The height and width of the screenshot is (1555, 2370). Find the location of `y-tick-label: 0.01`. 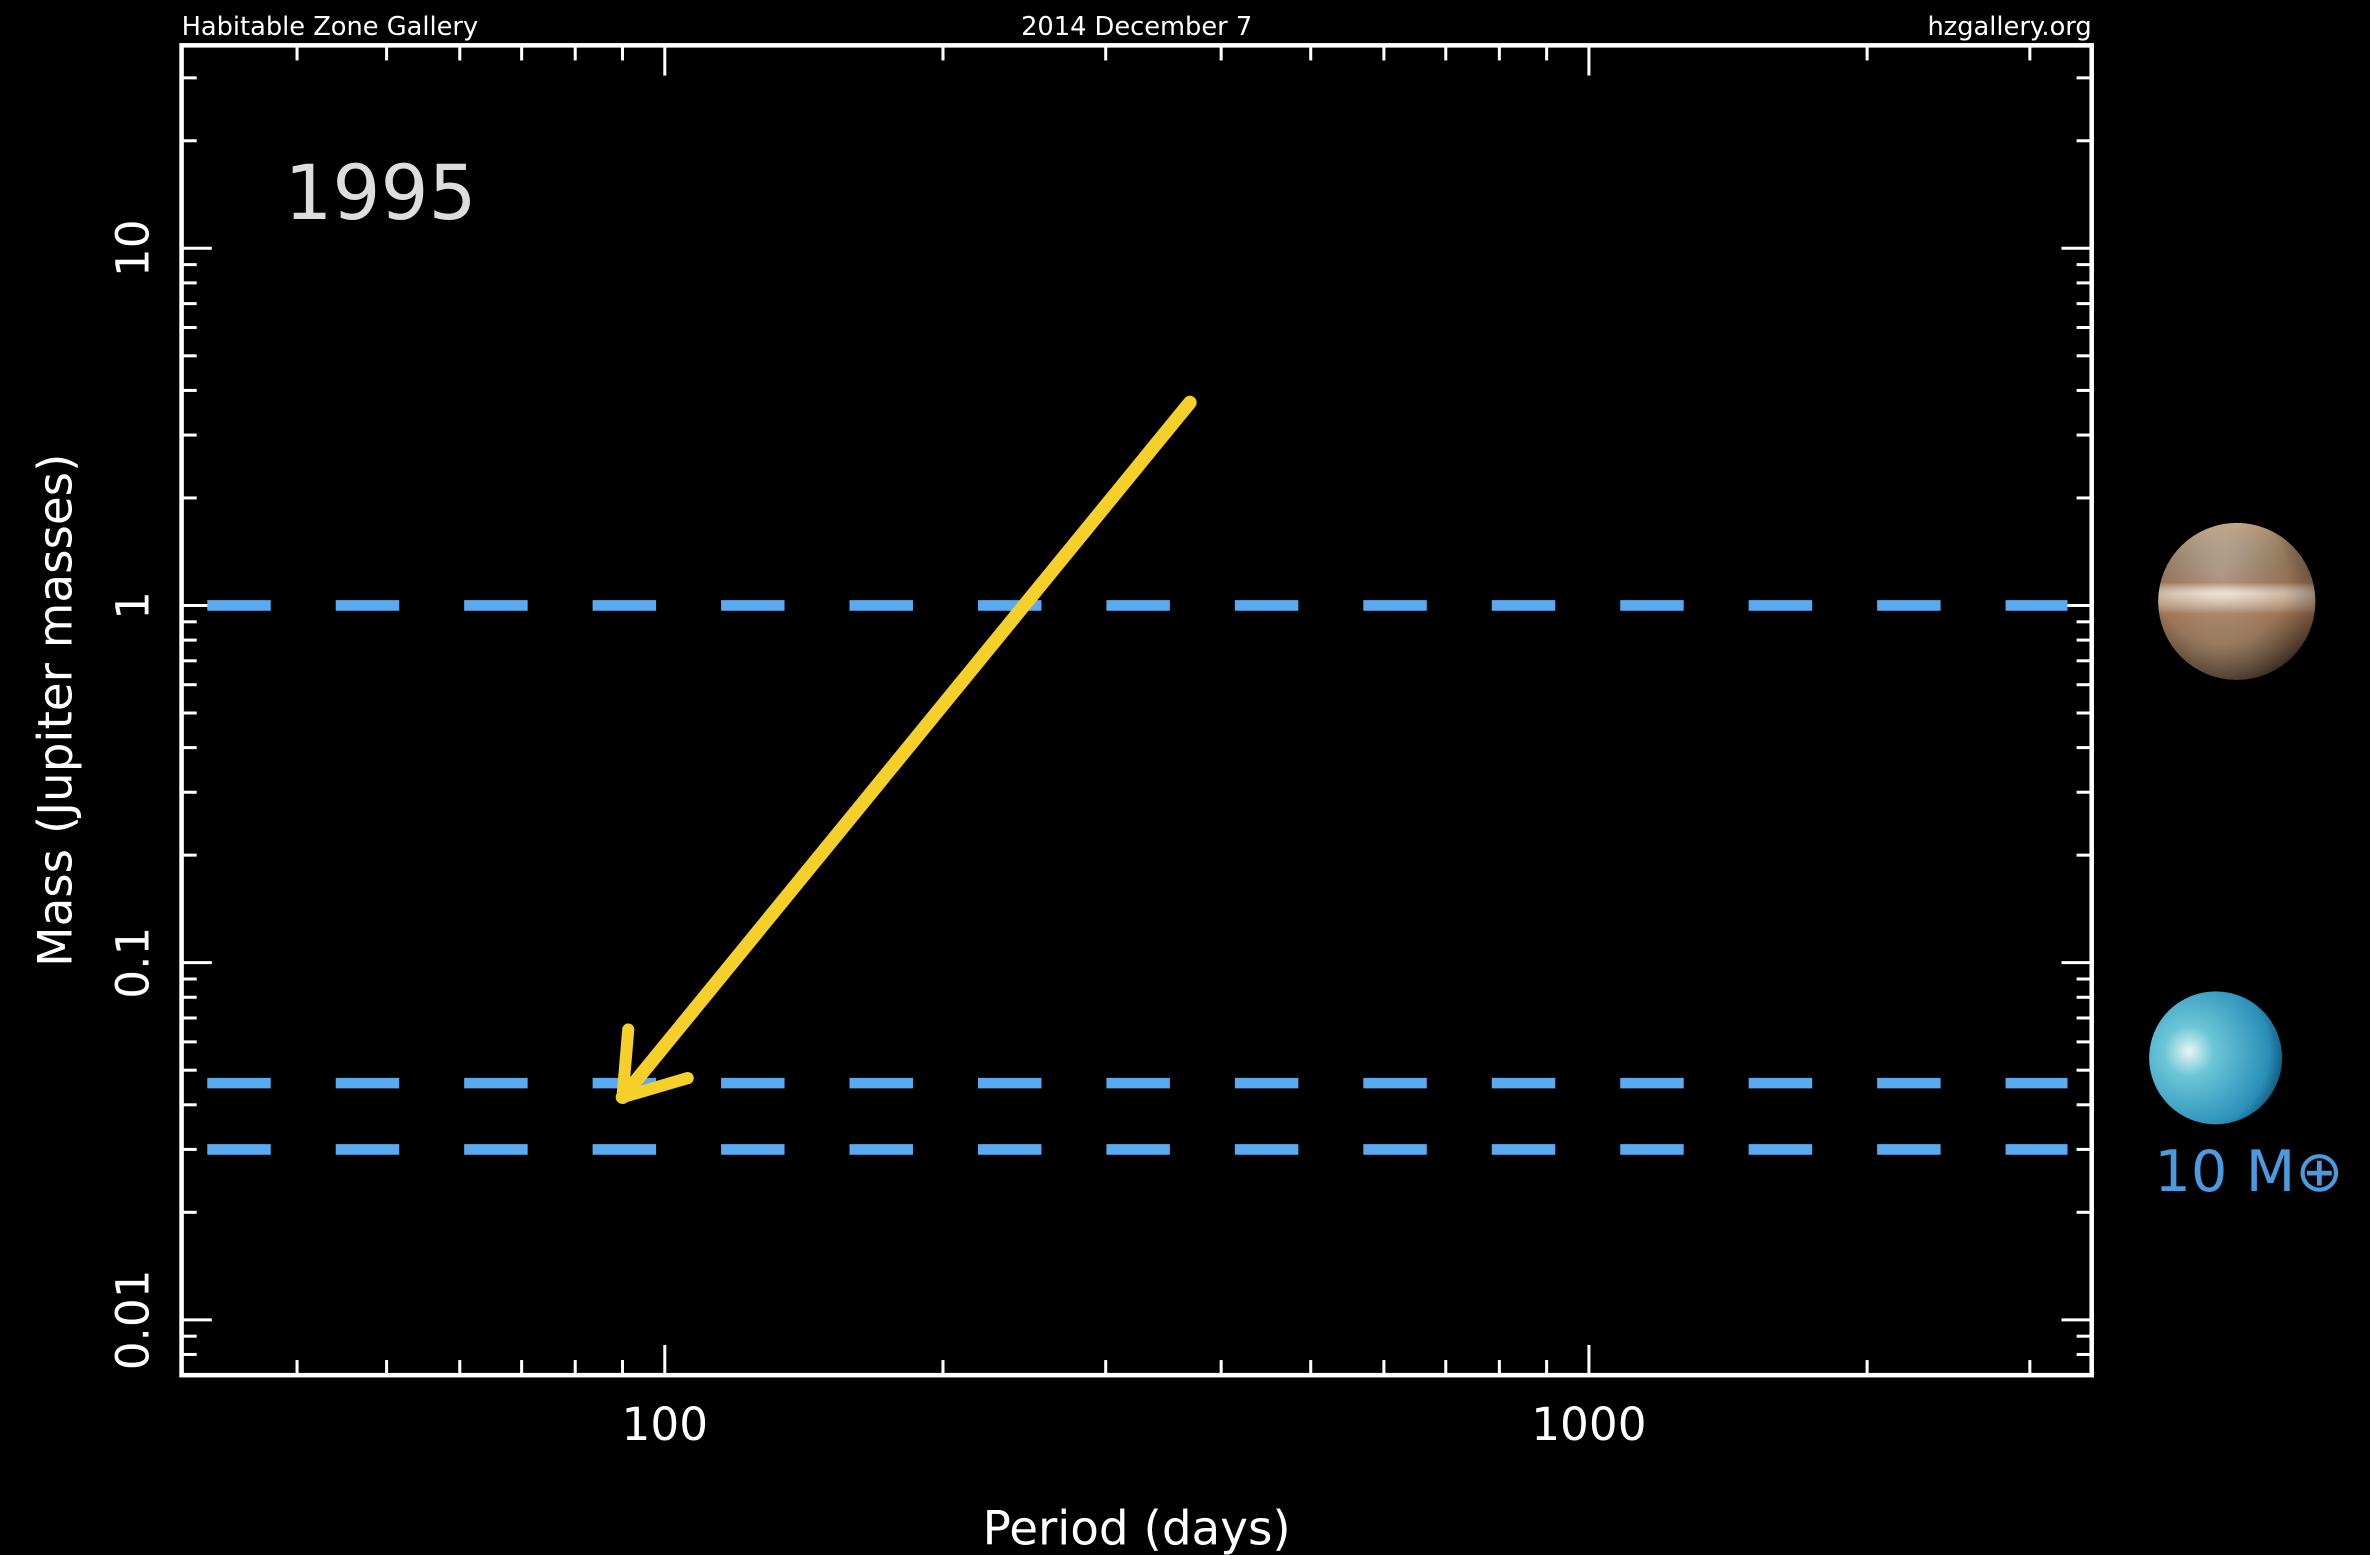

y-tick-label: 0.01 is located at coordinates (132, 1319).